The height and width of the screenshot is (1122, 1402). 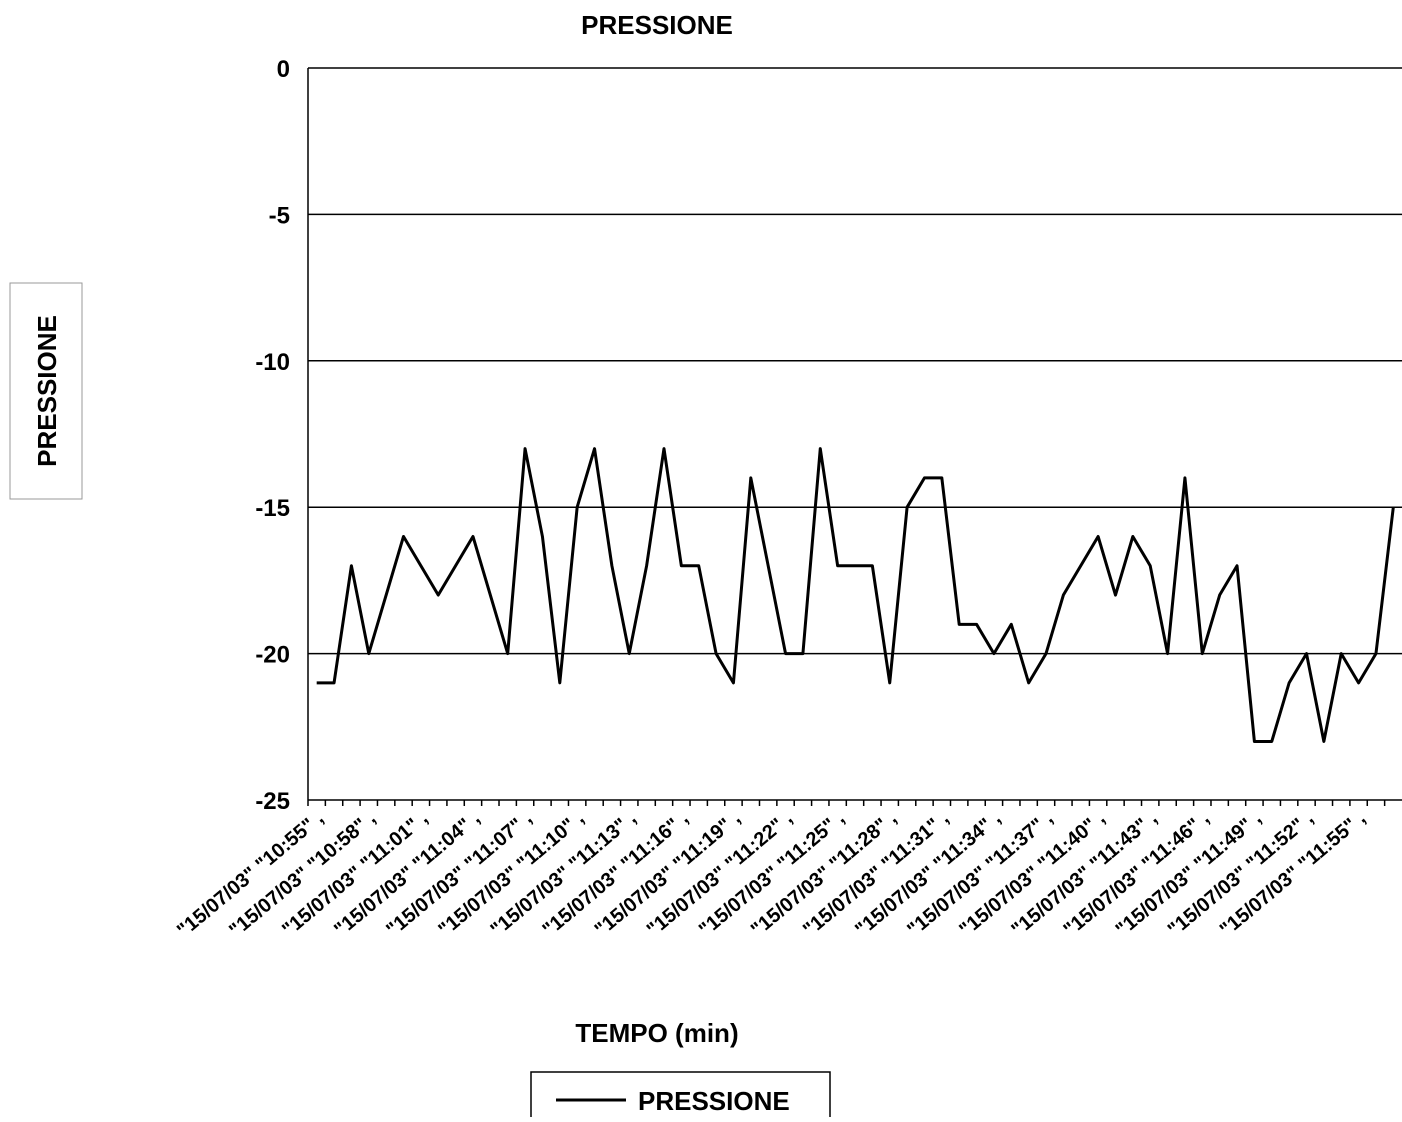 What do you see at coordinates (279, 215) in the screenshot?
I see `y-tick-label: -5` at bounding box center [279, 215].